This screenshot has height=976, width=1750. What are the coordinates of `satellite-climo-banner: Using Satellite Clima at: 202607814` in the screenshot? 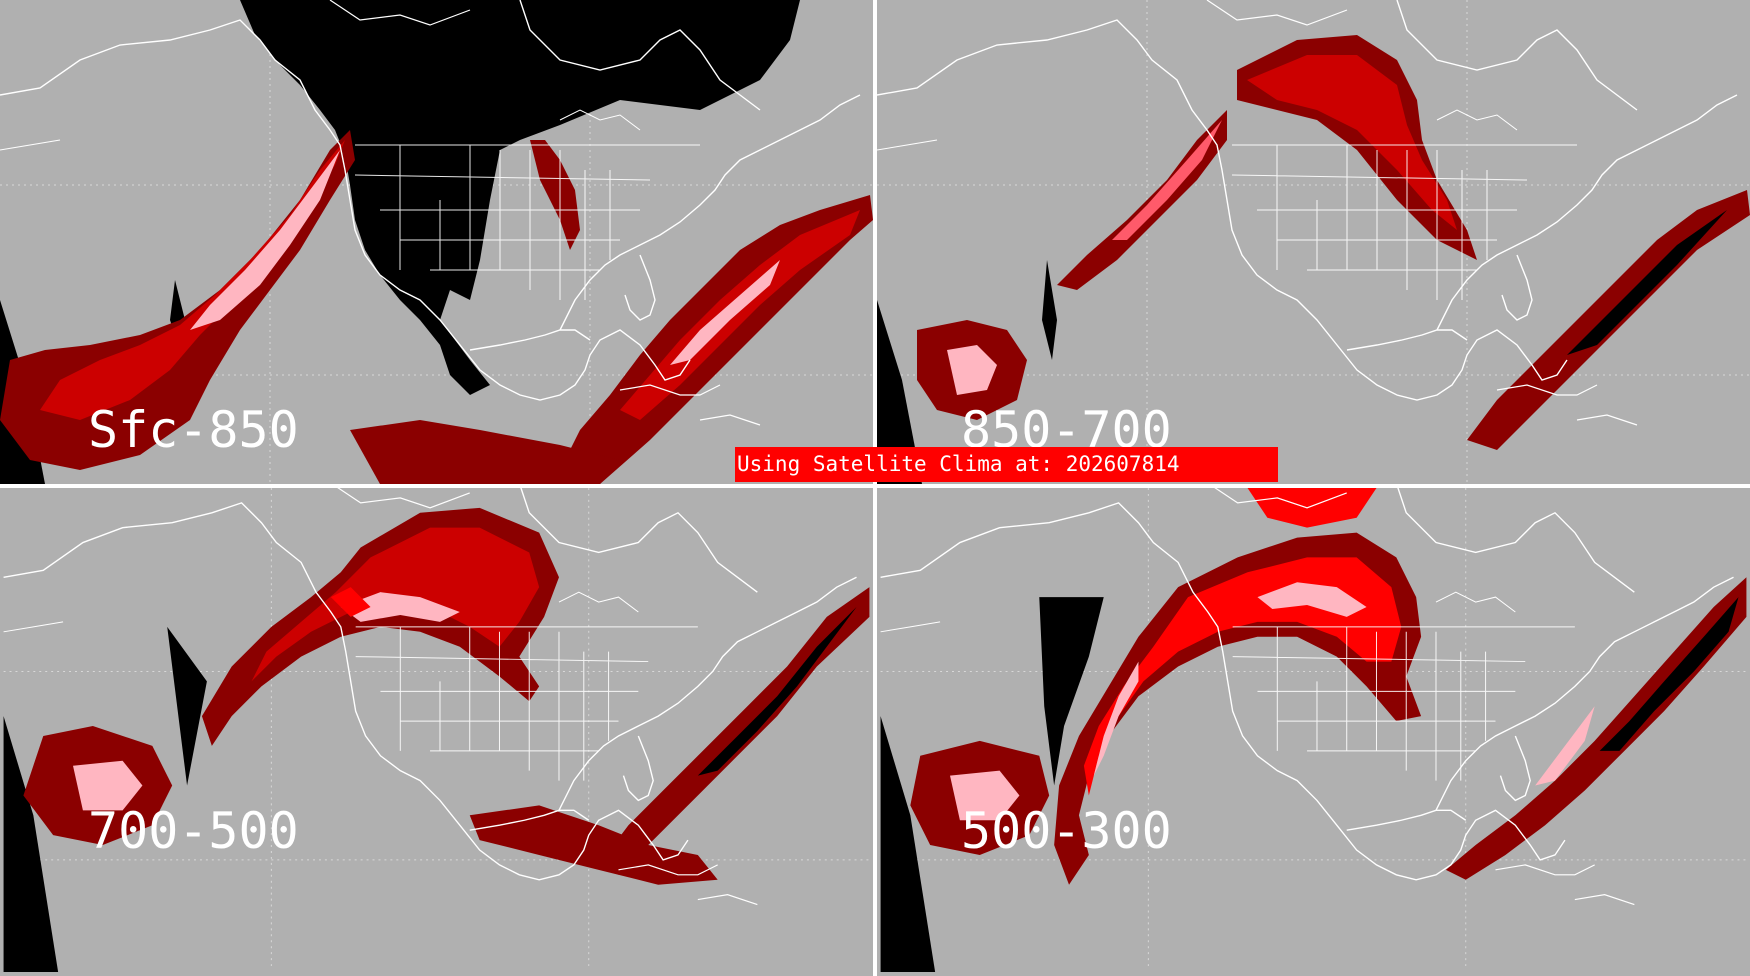 It's located at (1006, 464).